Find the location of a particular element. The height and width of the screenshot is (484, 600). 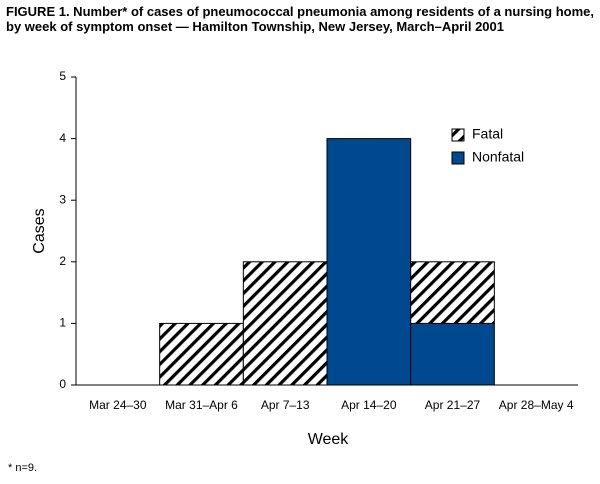

y-tick-label: 2 is located at coordinates (62, 261).